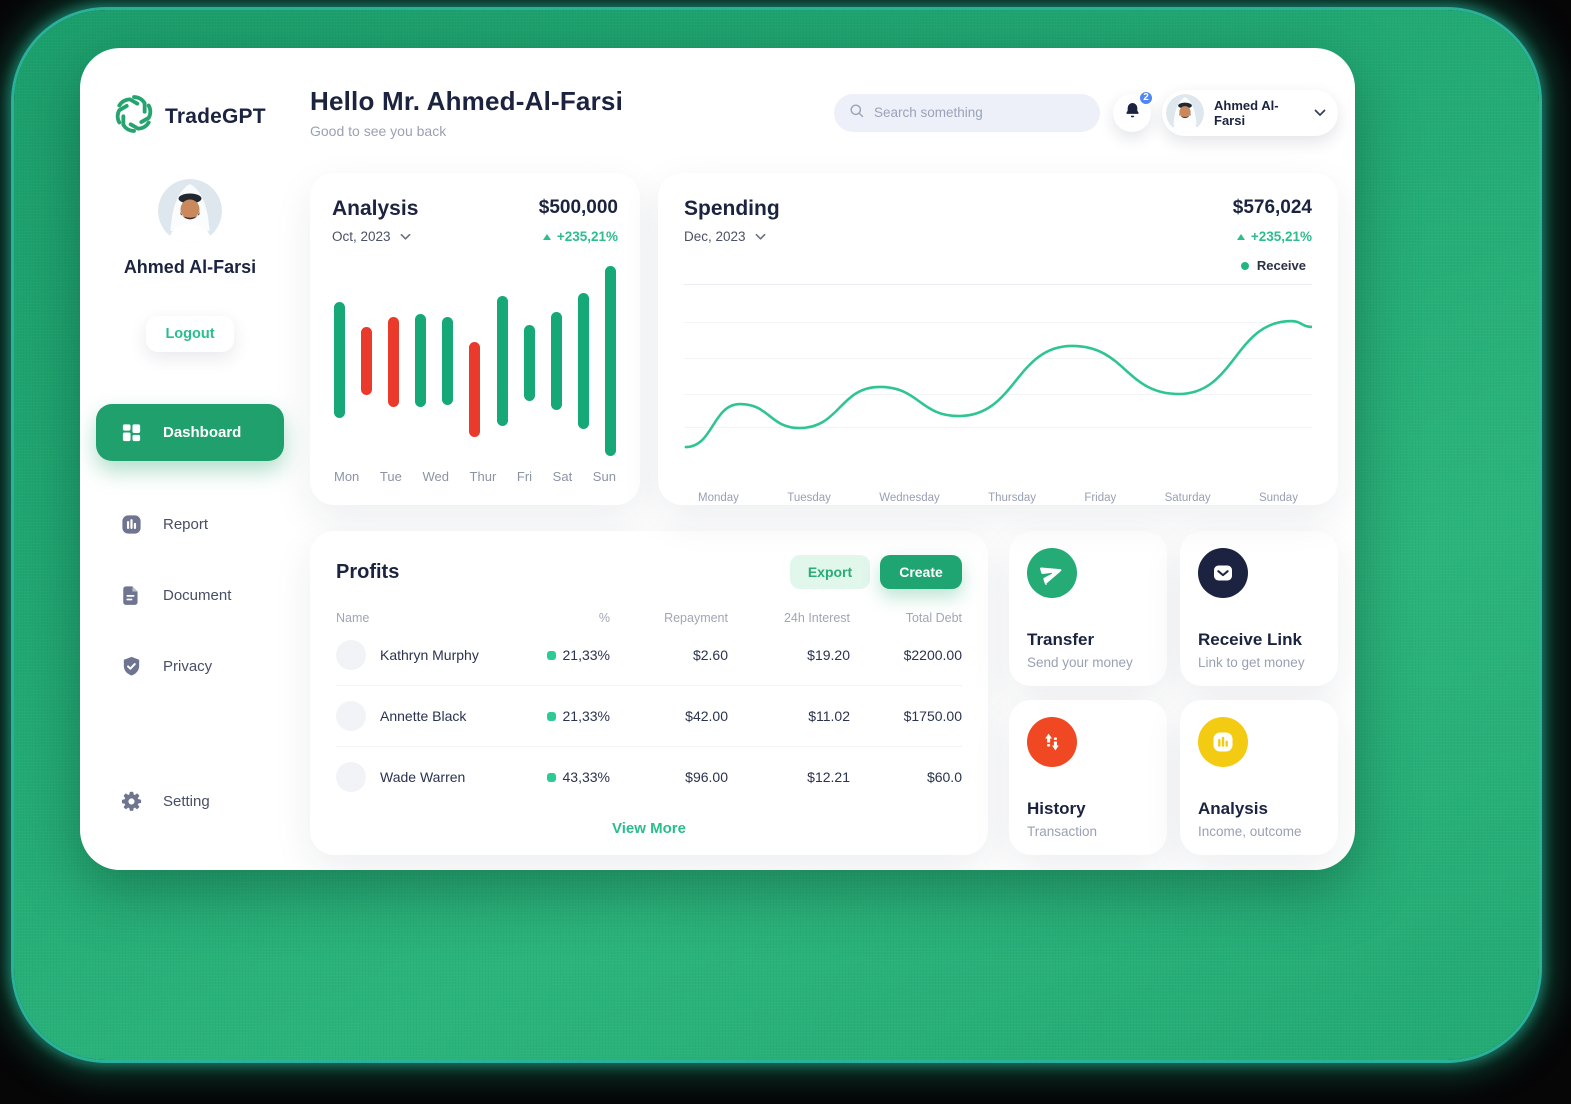 The width and height of the screenshot is (1571, 1104). What do you see at coordinates (1146, 97) in the screenshot?
I see `notification-badge: 2` at bounding box center [1146, 97].